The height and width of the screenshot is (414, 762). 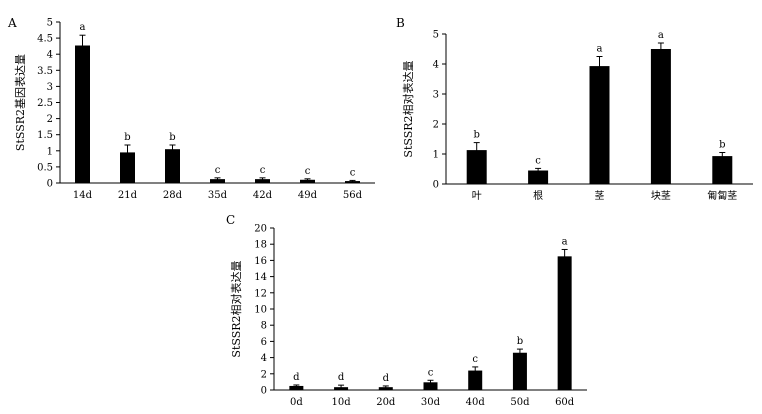 What do you see at coordinates (722, 195) in the screenshot?
I see `x-tick-label: 匍匐茎` at bounding box center [722, 195].